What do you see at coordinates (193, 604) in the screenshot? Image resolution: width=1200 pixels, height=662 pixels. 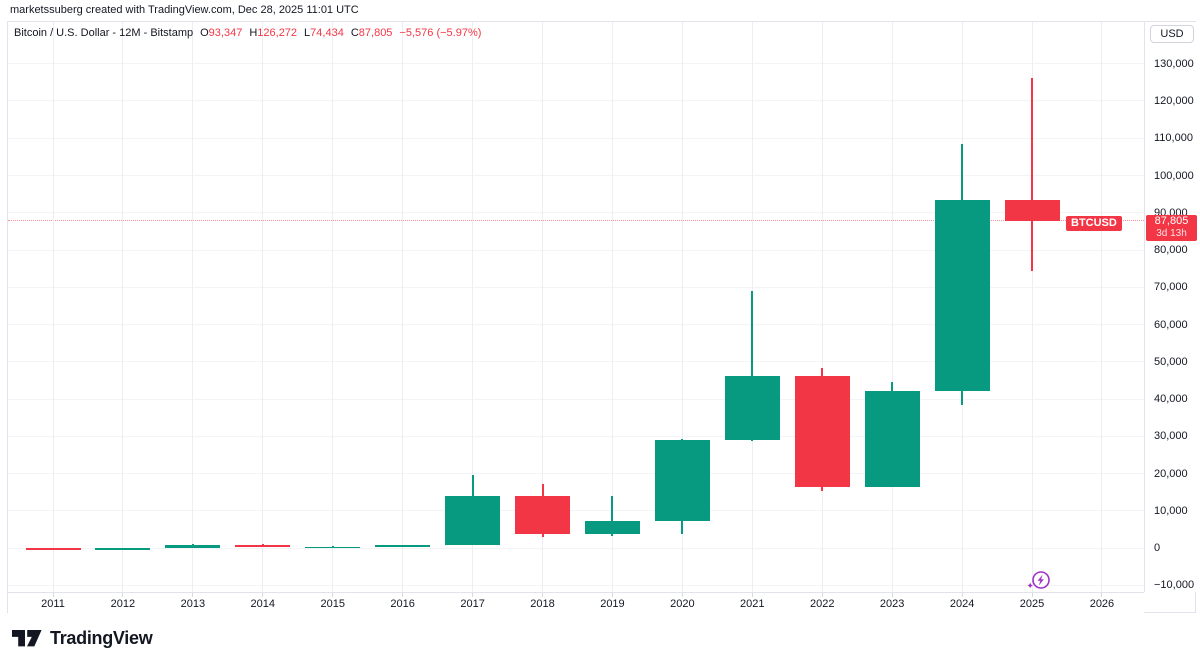 I see `x-tick-label-2013: 2013` at bounding box center [193, 604].